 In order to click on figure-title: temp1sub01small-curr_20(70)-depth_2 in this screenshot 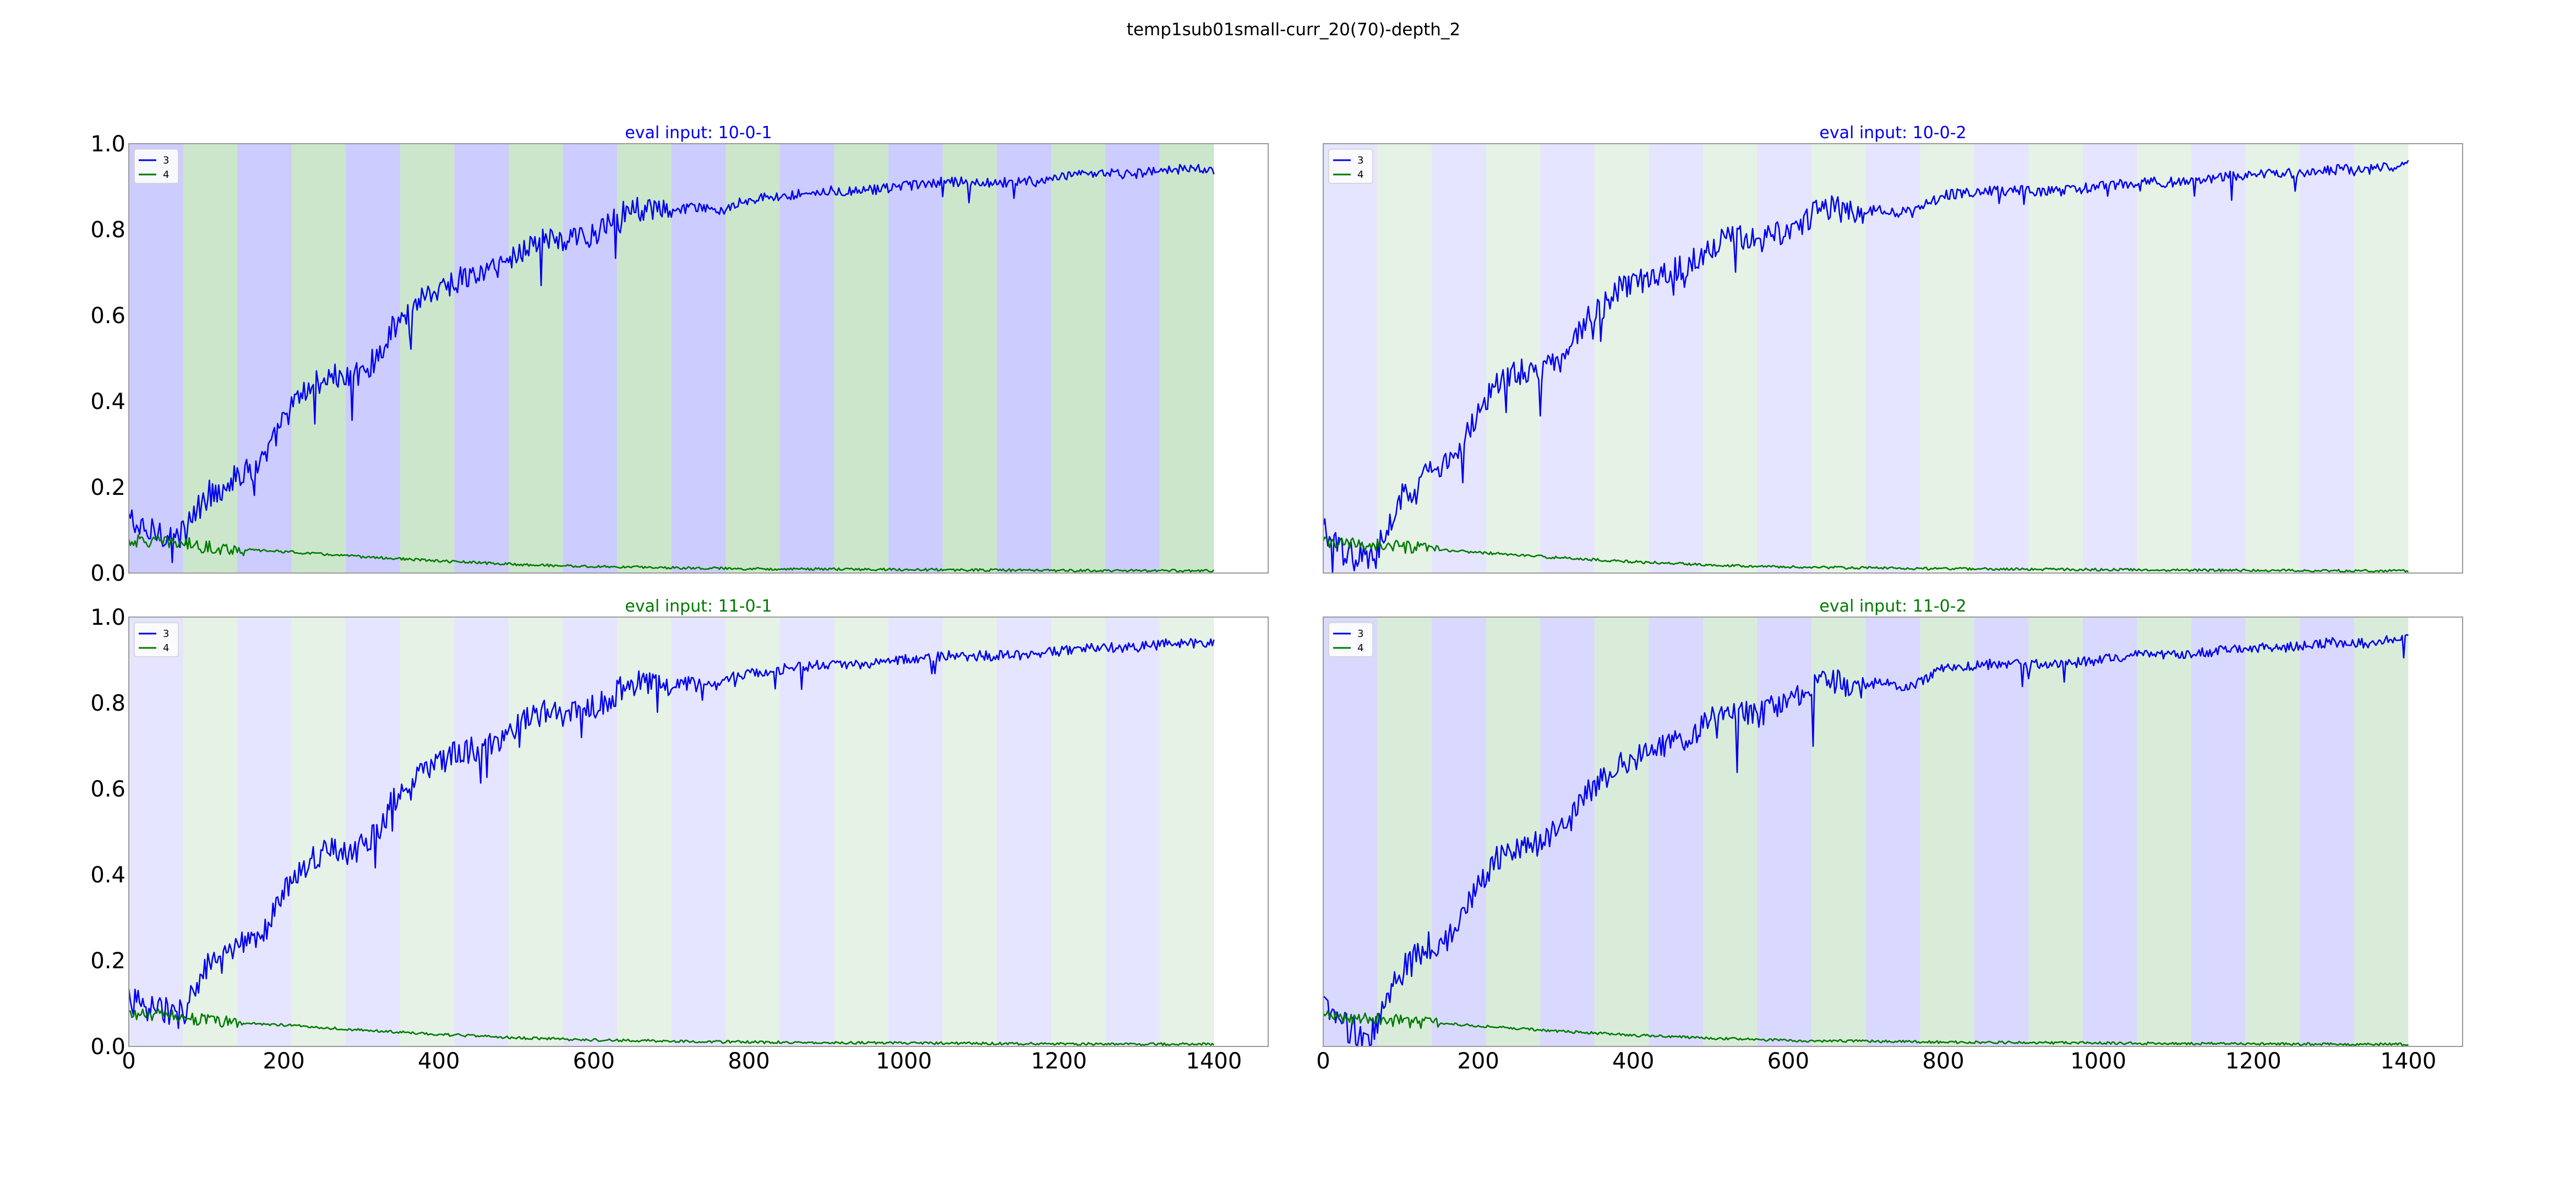, I will do `click(1293, 30)`.